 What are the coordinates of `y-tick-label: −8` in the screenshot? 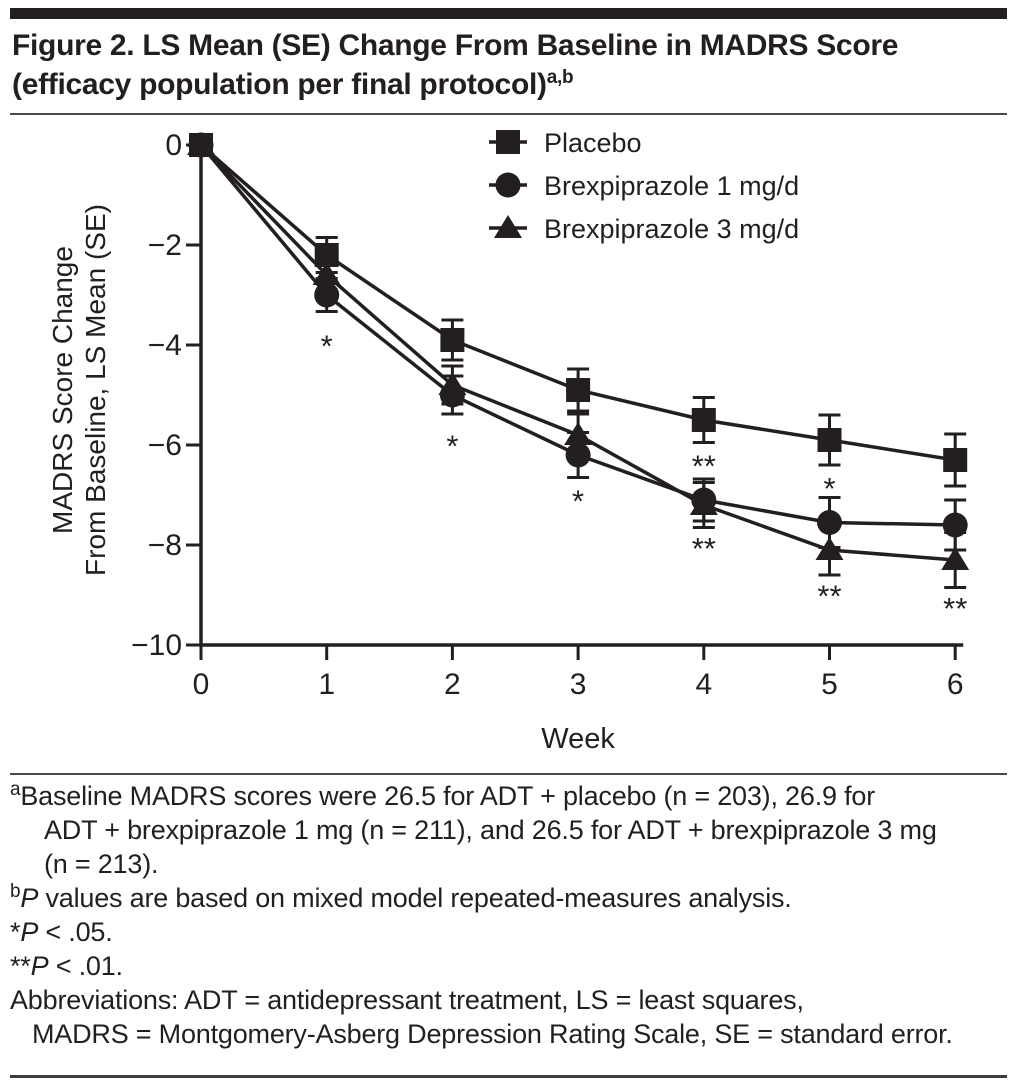 It's located at (165, 545).